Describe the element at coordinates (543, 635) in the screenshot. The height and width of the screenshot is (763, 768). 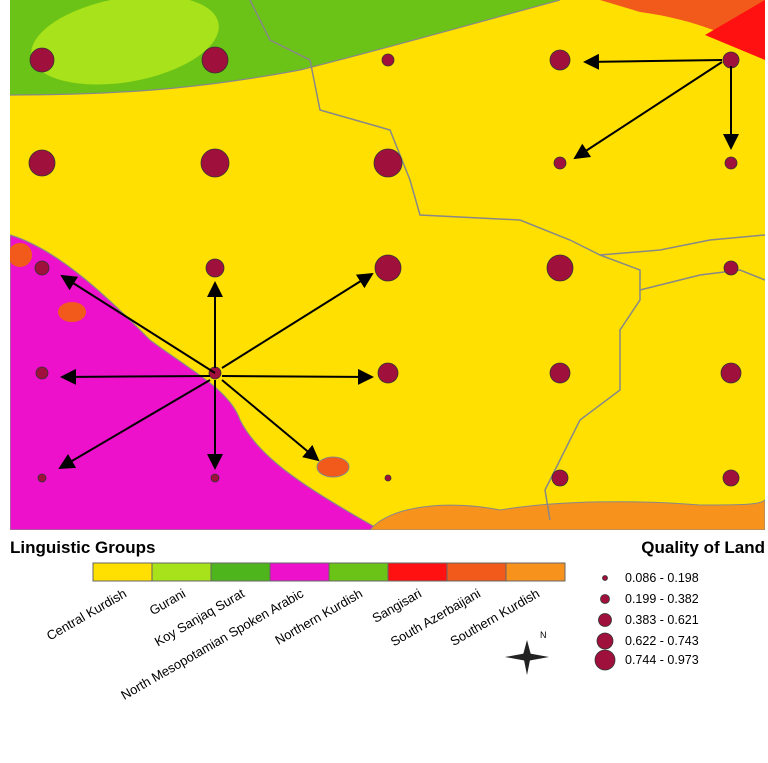
I see `compass-label: N` at that location.